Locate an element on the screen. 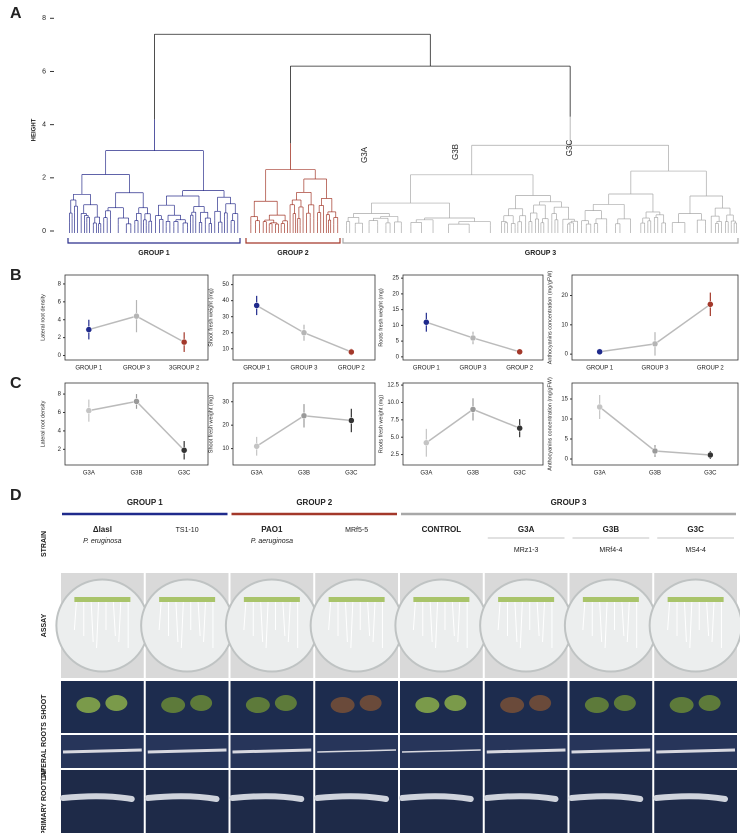 This screenshot has width=740, height=833. x-tick-label: GROUP 1 is located at coordinates (257, 369).